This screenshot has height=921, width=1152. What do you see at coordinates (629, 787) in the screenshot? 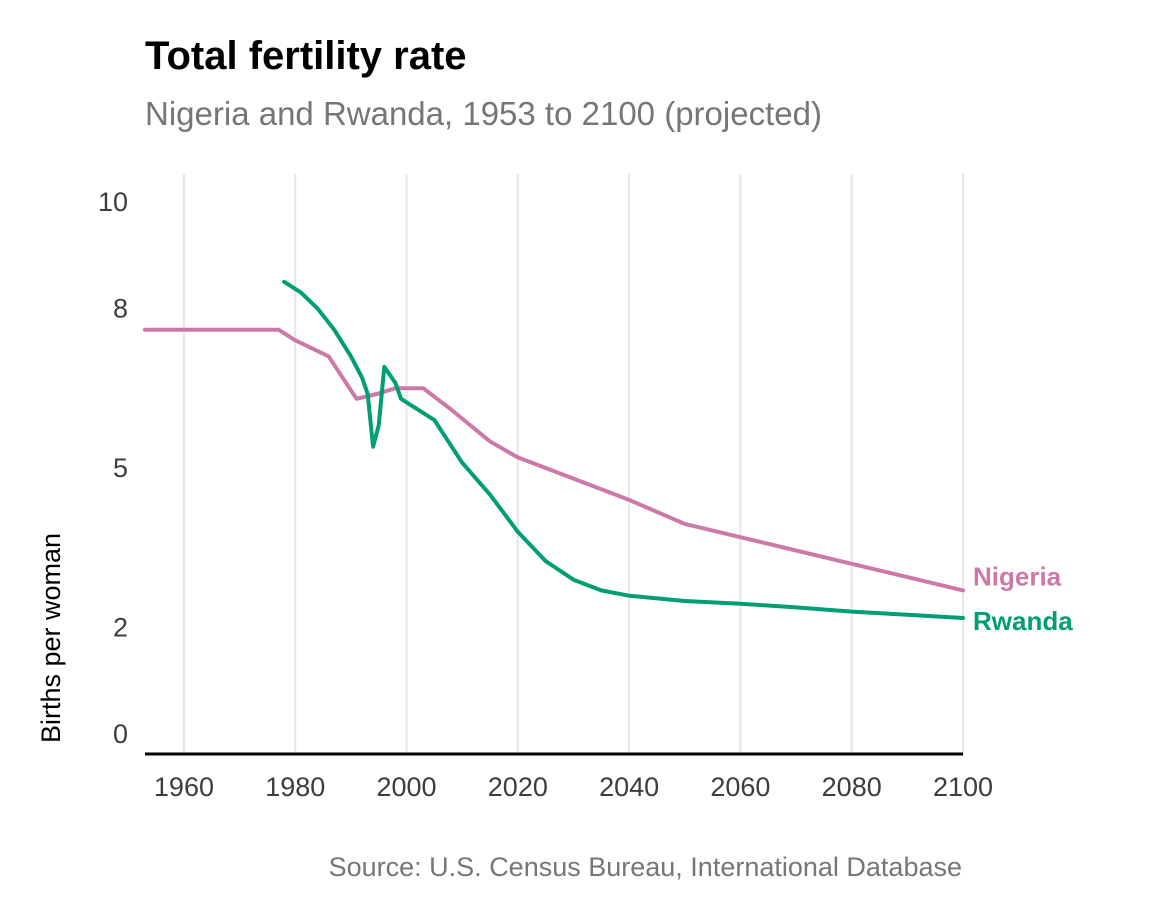
I see `x-tick-label: 2040` at bounding box center [629, 787].